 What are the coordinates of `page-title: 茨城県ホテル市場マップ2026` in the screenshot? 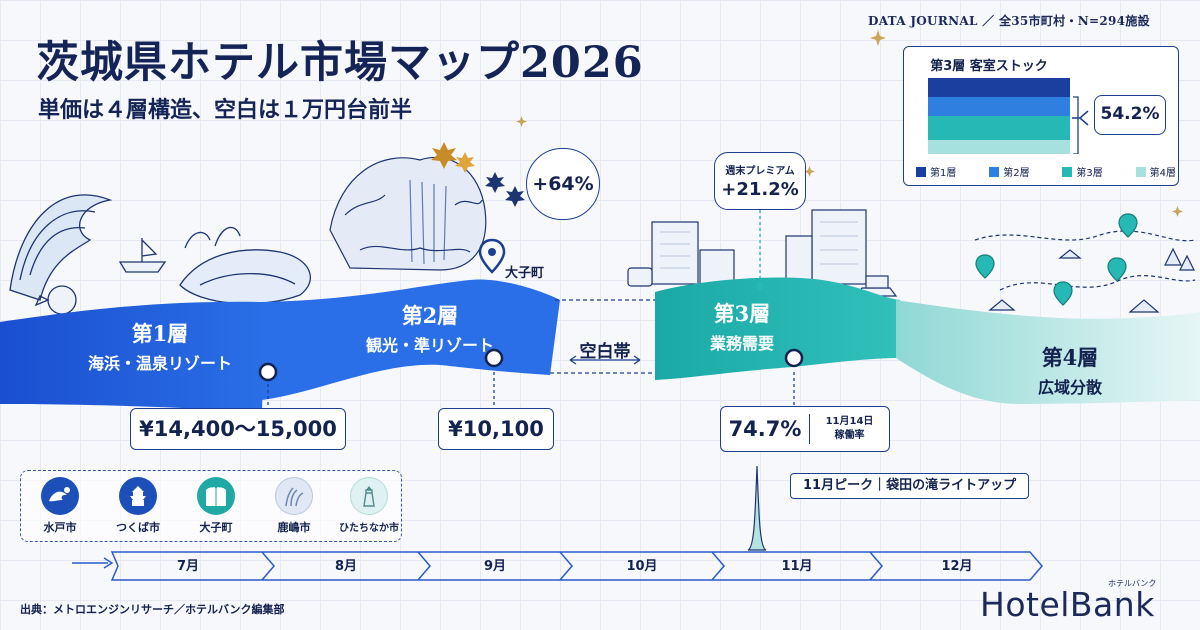 It's located at (340, 63).